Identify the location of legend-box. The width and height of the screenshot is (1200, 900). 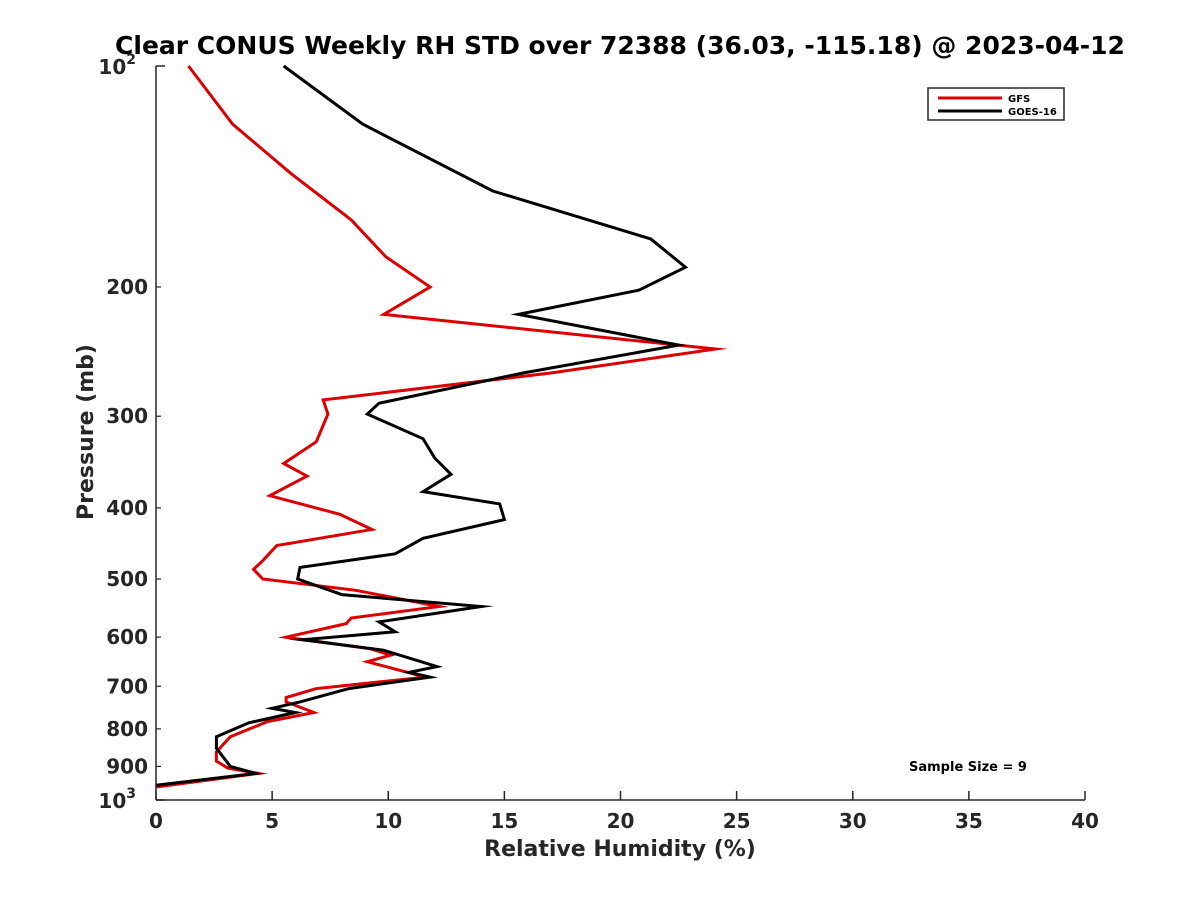
(996, 104).